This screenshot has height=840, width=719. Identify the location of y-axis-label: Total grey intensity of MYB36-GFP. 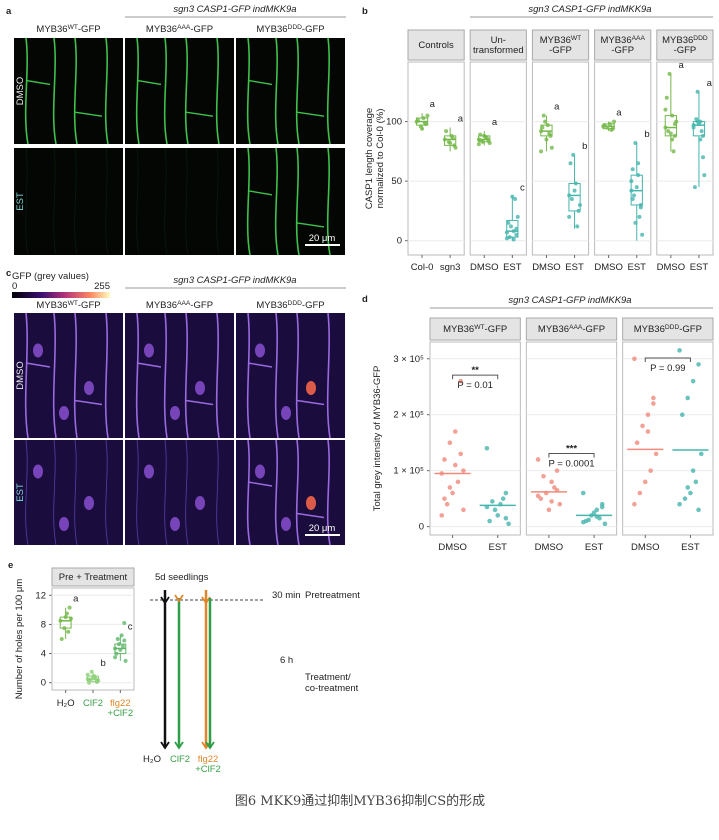
(377, 439).